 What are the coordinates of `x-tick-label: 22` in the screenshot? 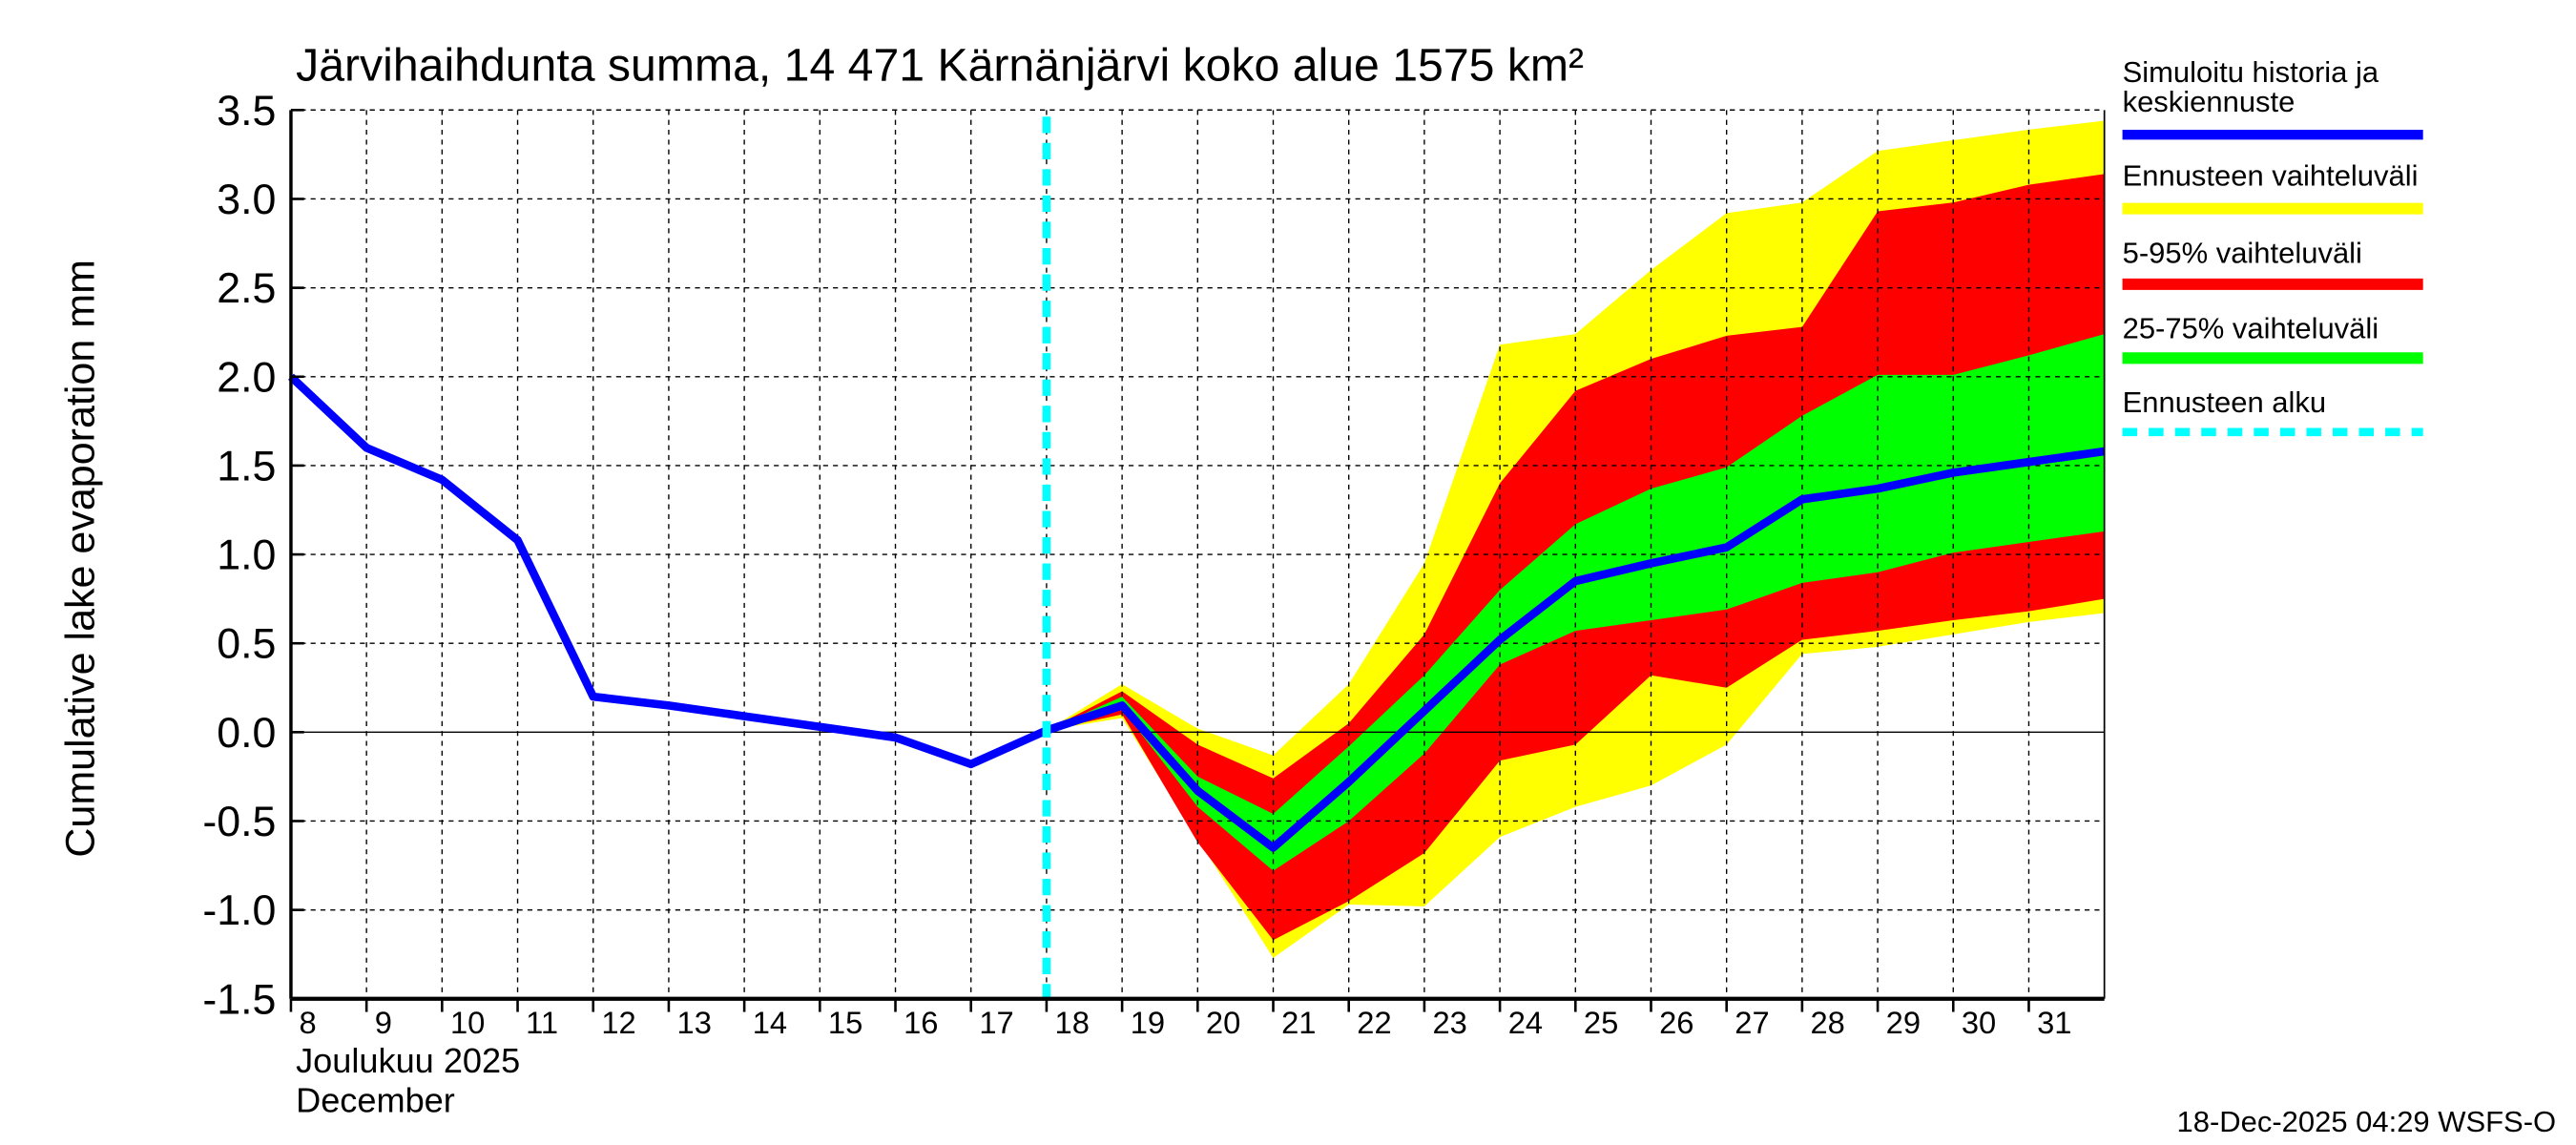 It's located at (1374, 1022).